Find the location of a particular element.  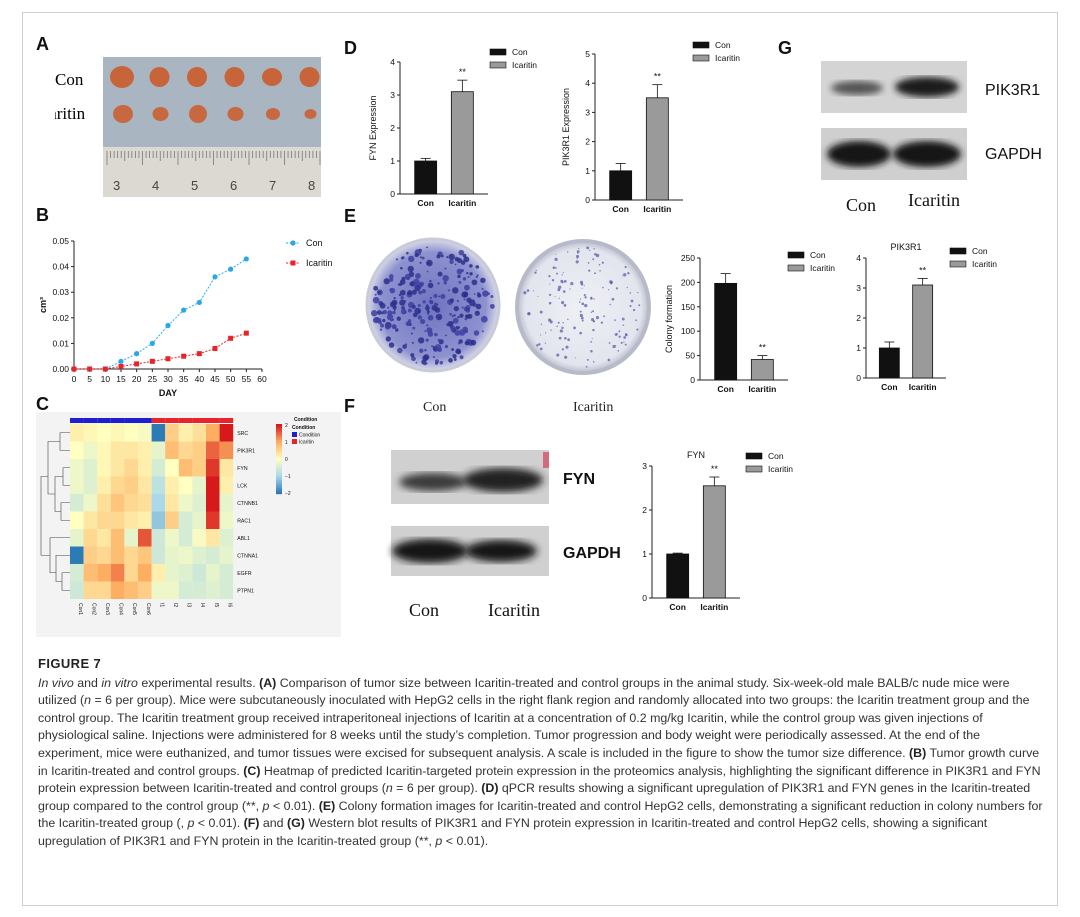

tumor-icaritin is located at coordinates (235, 114).